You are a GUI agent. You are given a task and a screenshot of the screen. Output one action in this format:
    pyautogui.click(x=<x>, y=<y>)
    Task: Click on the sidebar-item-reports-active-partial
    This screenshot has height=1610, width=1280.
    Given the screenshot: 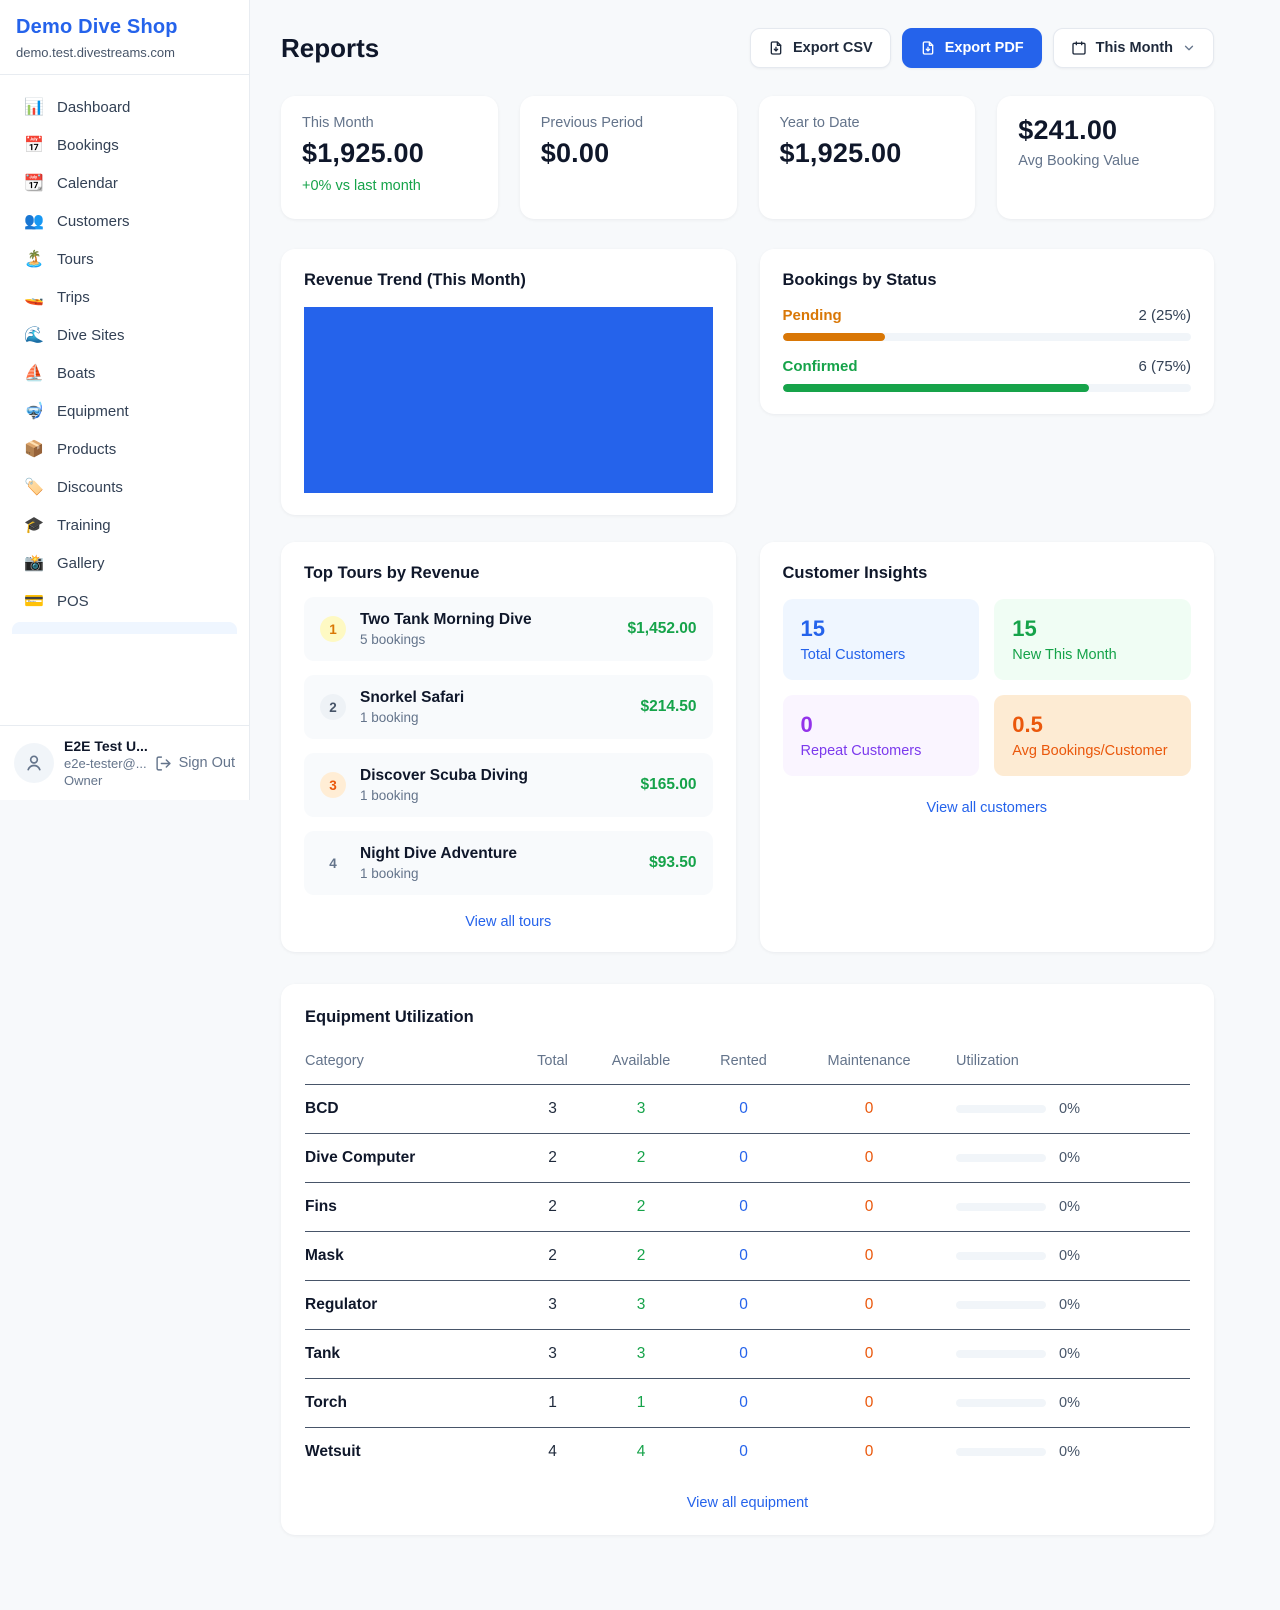 What is the action you would take?
    pyautogui.click(x=124, y=628)
    